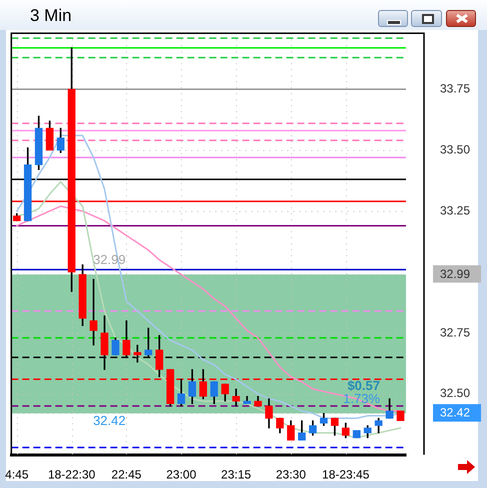 Image resolution: width=487 pixels, height=488 pixels. I want to click on y-tick-label: 32.42, so click(455, 413).